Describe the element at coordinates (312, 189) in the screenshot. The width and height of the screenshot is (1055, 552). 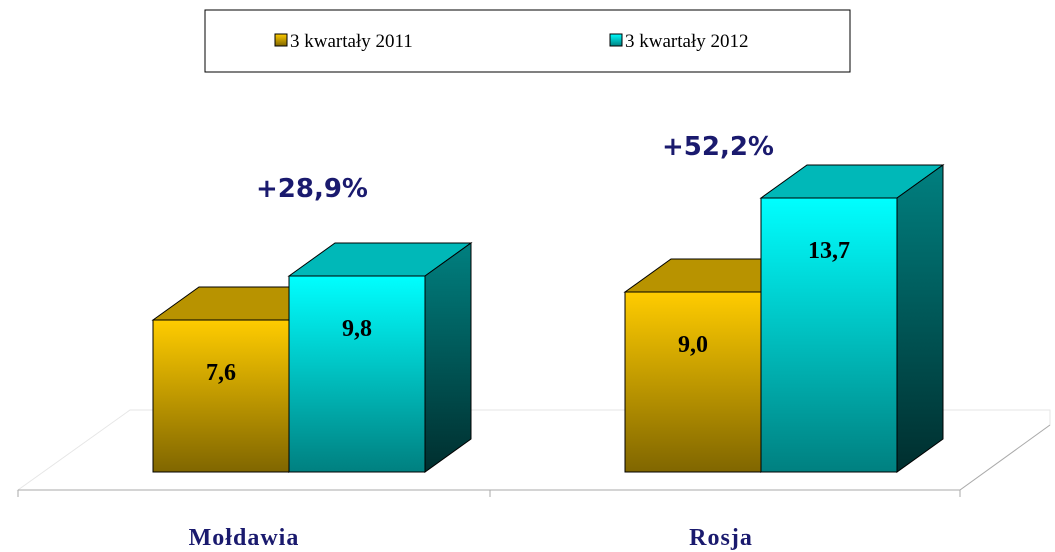
I see `annotation: +28,9%` at that location.